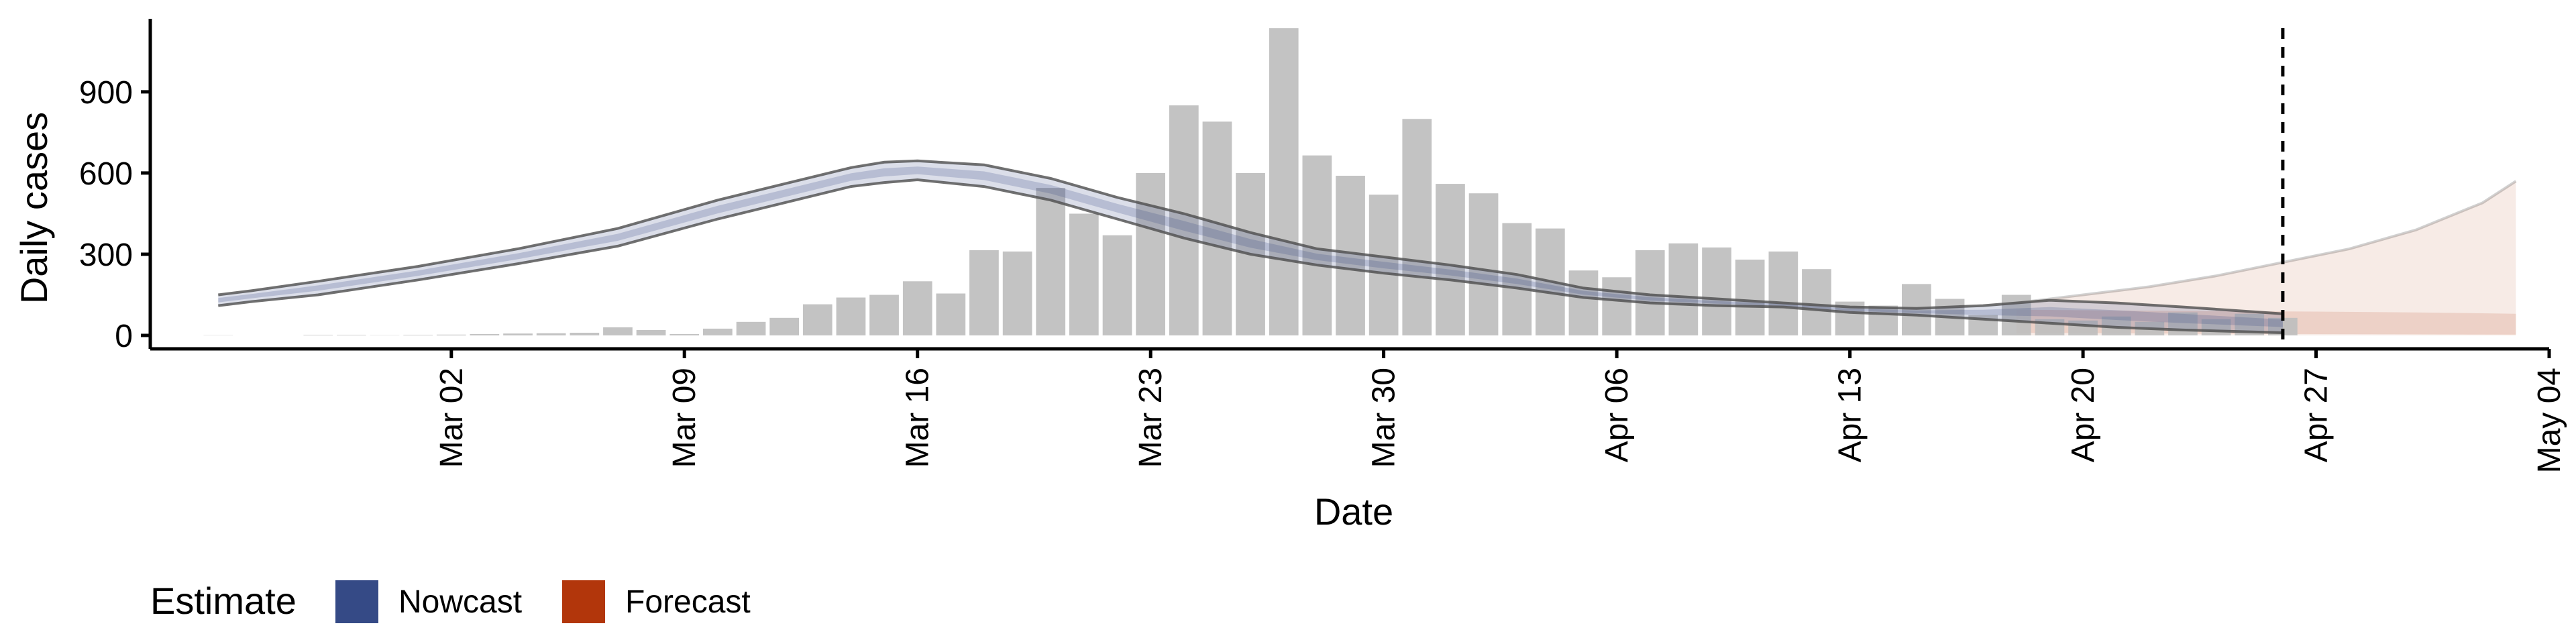  What do you see at coordinates (1151, 418) in the screenshot?
I see `x-tick-label-2020-03-23: Mar 23` at bounding box center [1151, 418].